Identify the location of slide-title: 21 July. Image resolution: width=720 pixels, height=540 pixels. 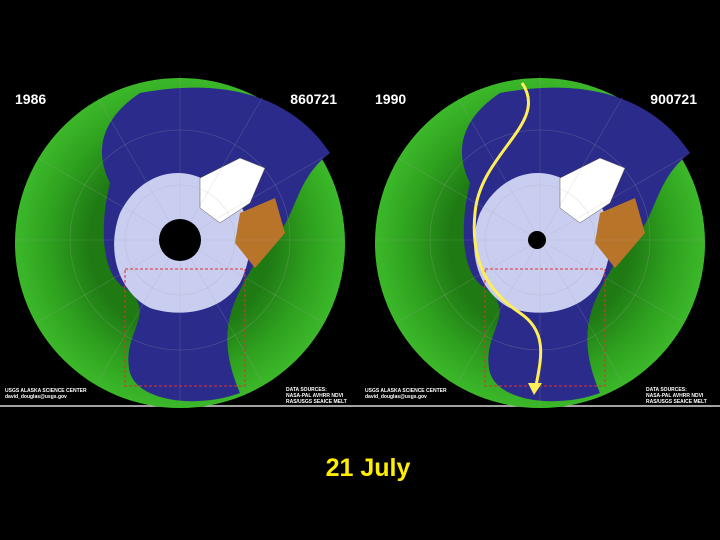
(368, 468).